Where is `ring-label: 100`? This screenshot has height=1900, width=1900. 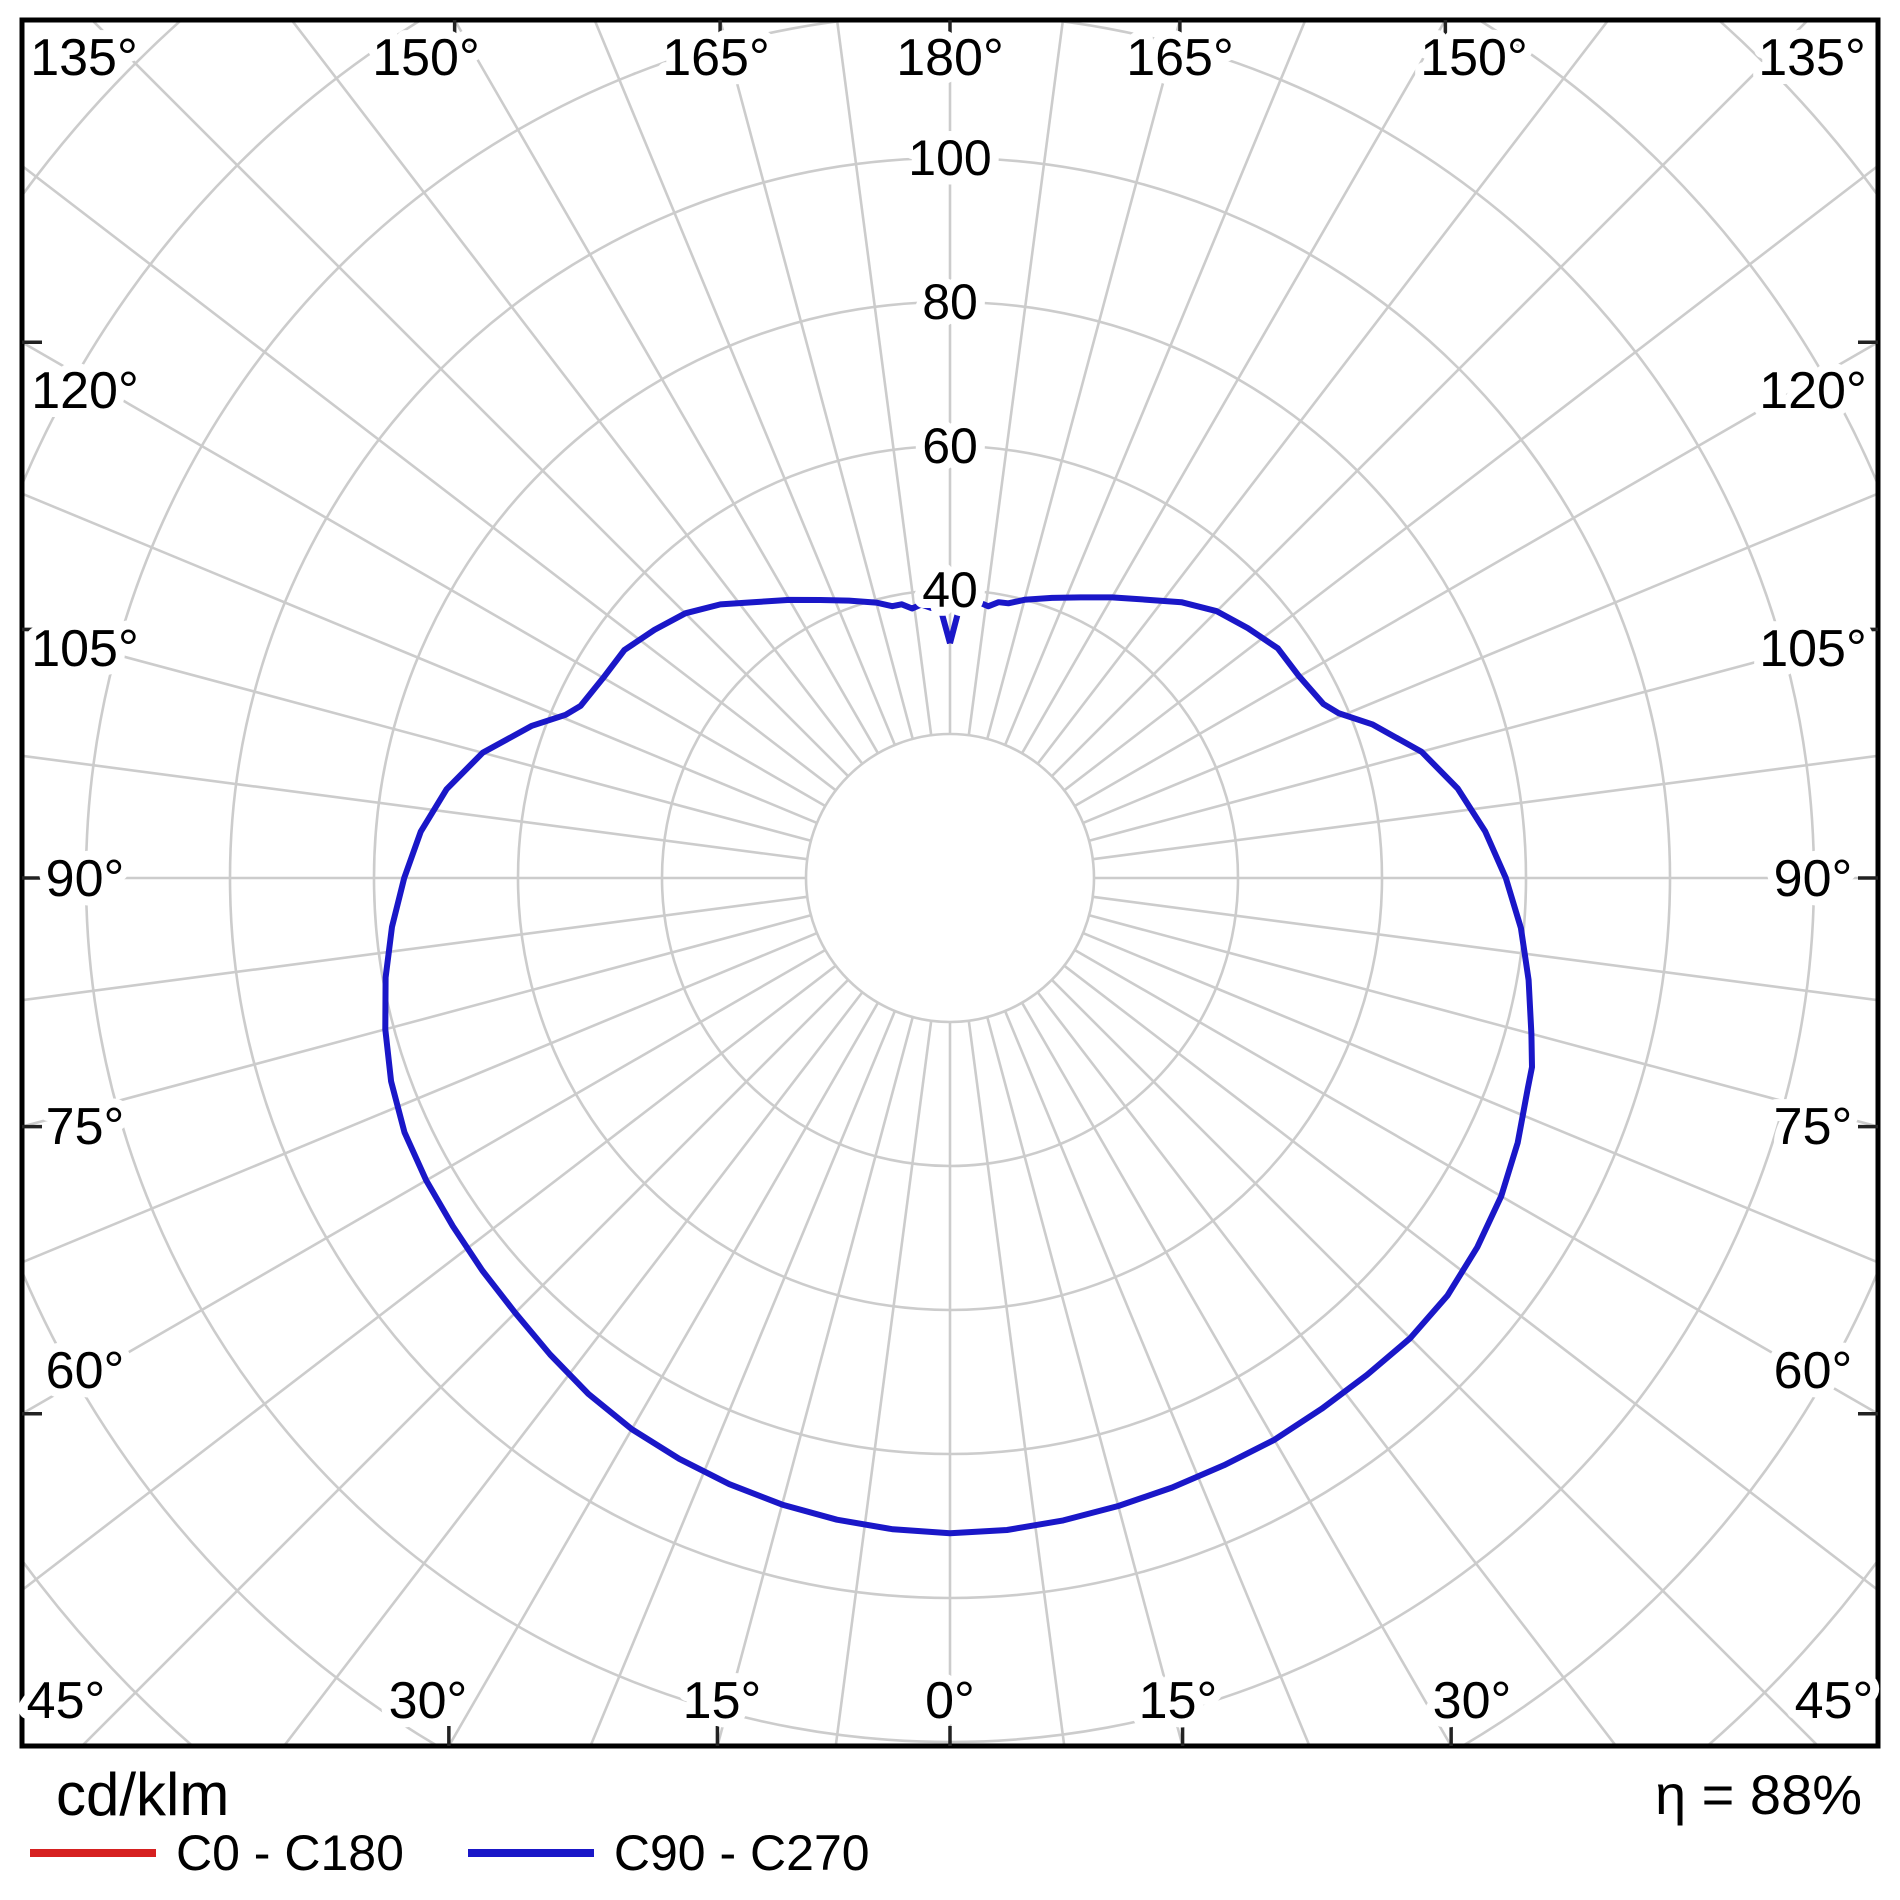
ring-label: 100 is located at coordinates (949, 158).